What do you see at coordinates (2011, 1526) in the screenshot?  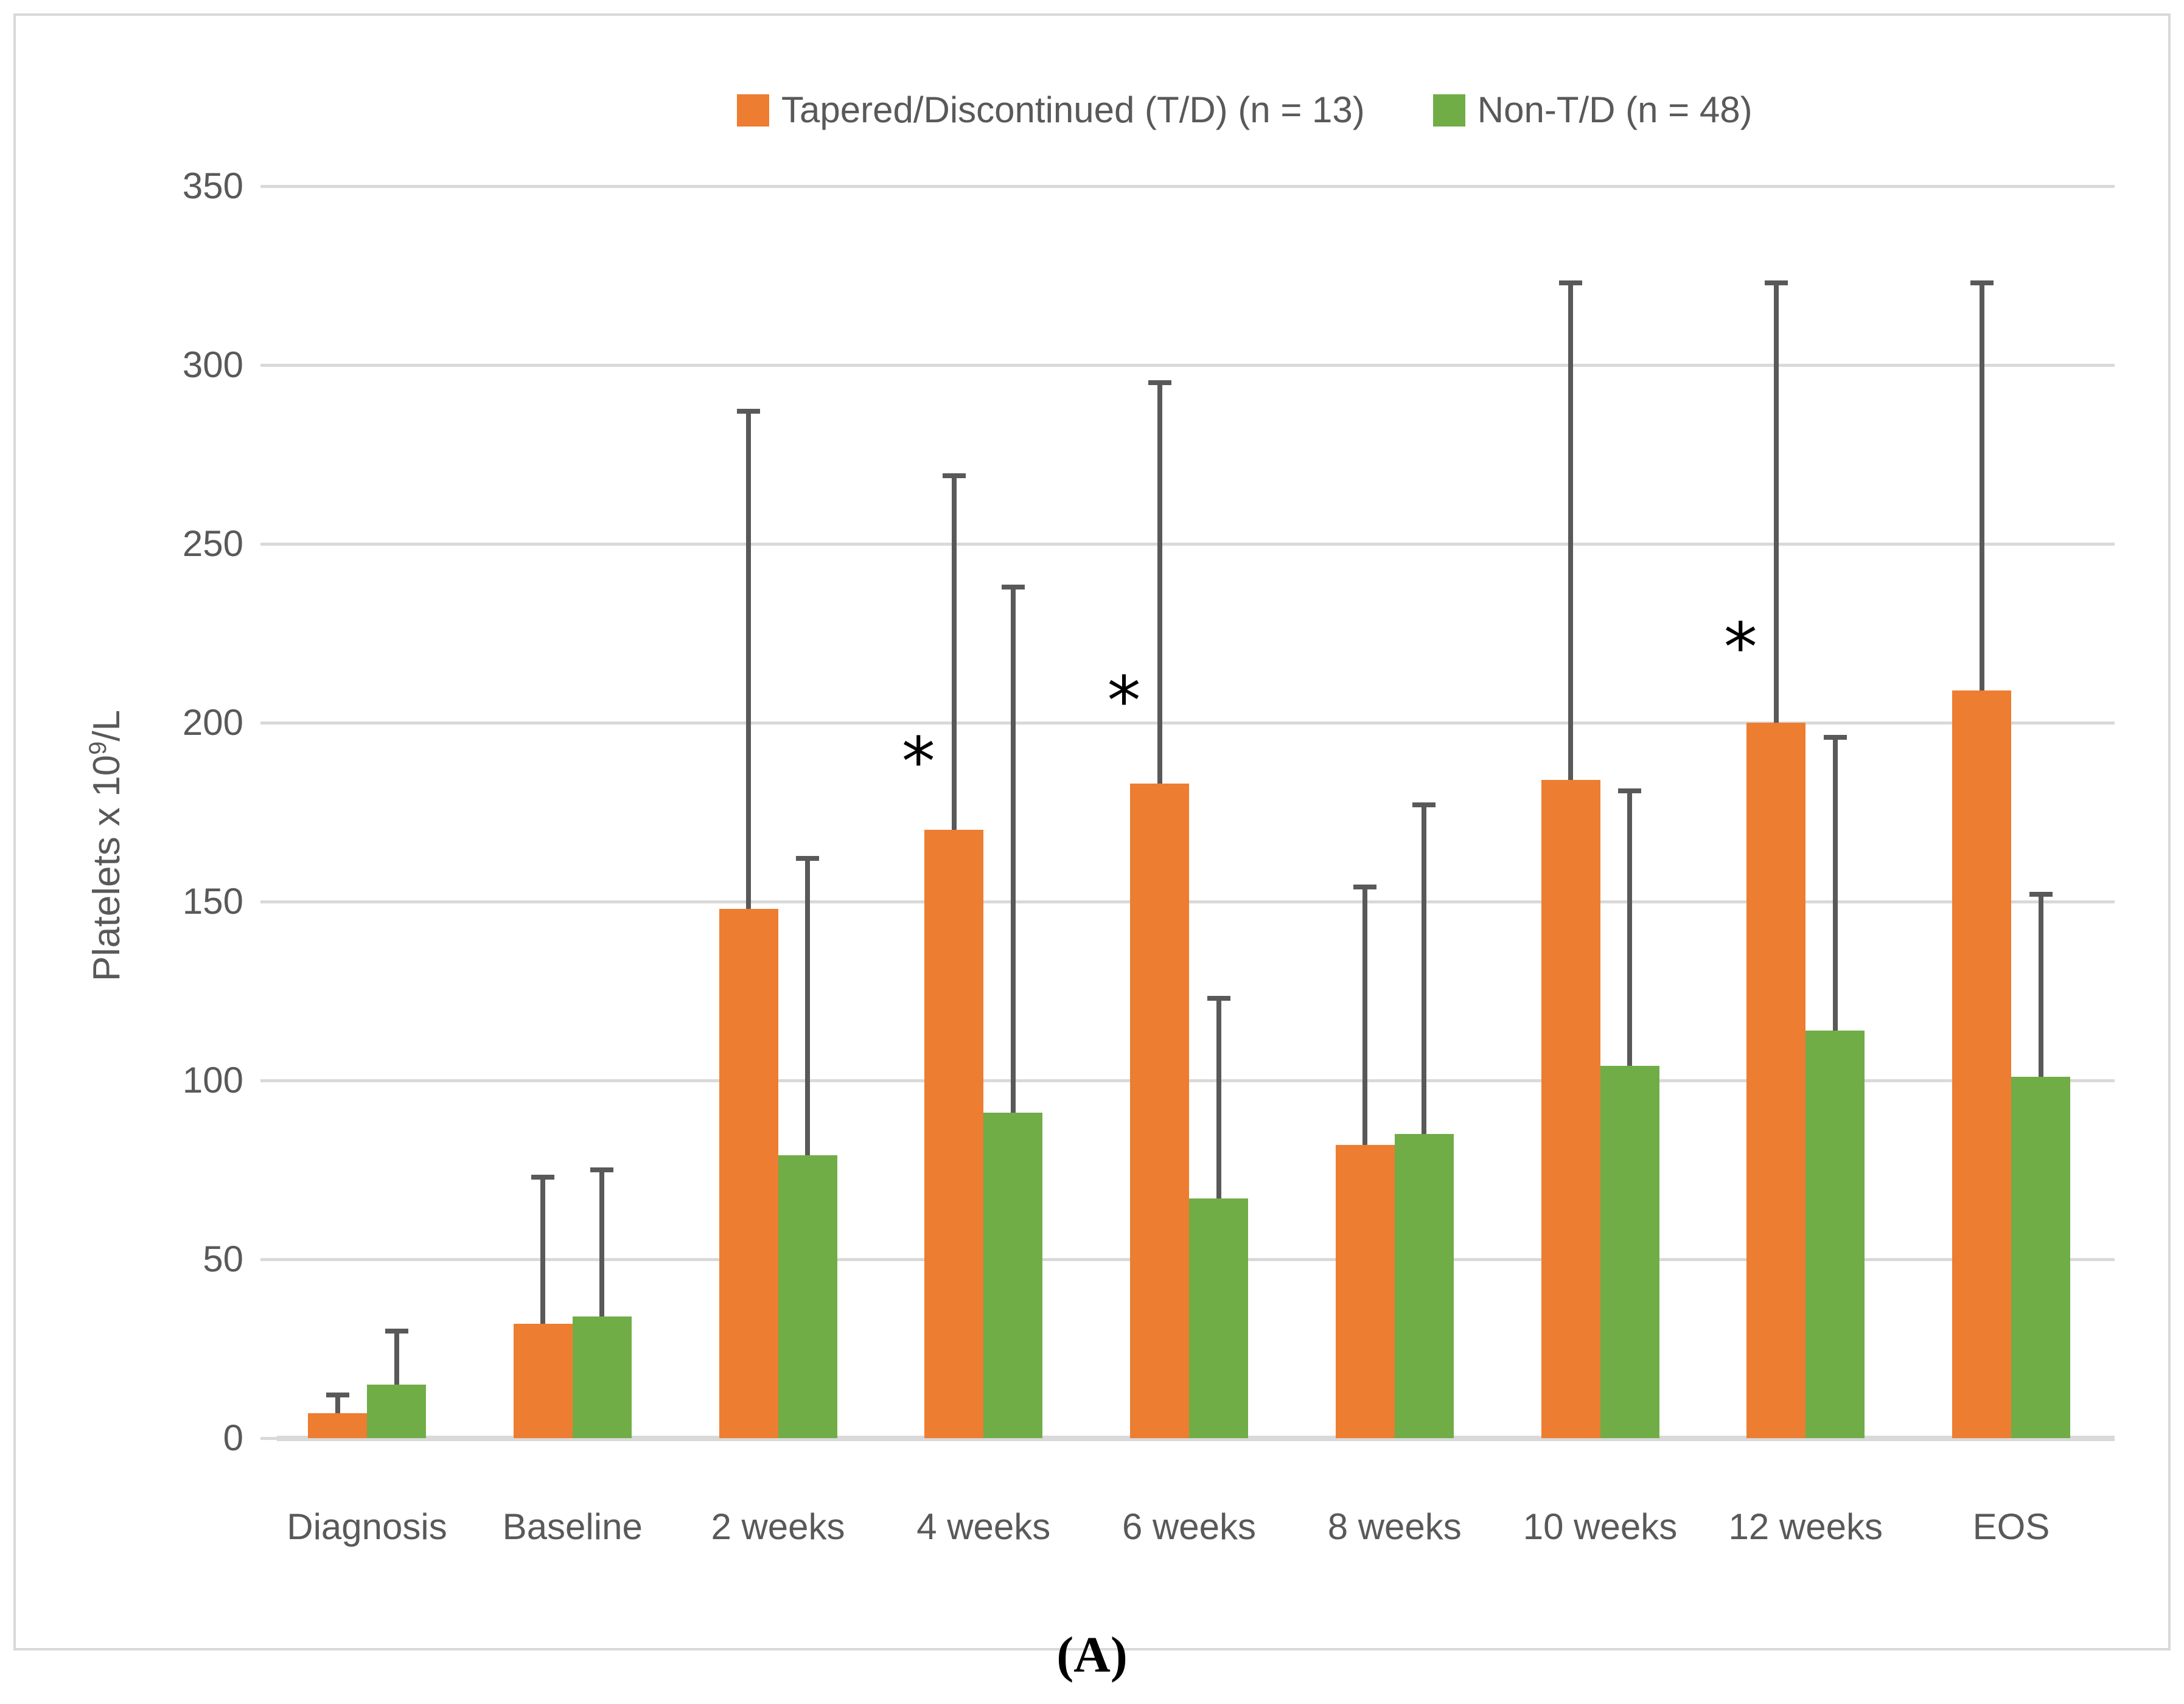 I see `x-axis-label-EOS: EOS` at bounding box center [2011, 1526].